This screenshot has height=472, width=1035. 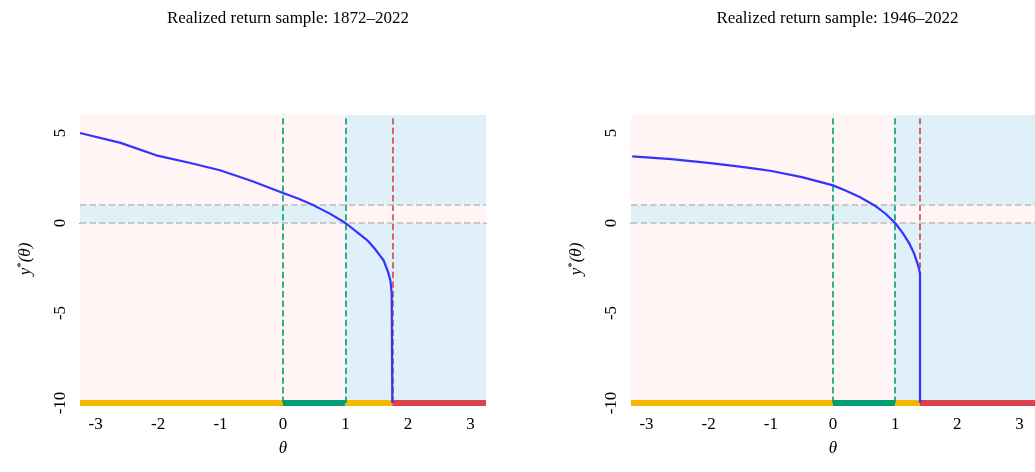 I want to click on chart-title: Realized return sample: 1872–2022, so click(x=288, y=17).